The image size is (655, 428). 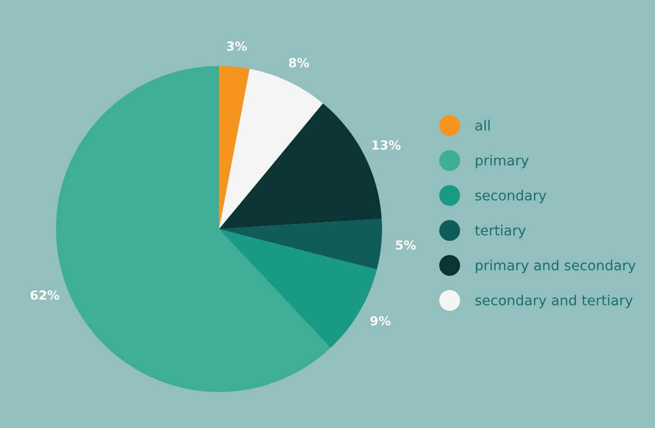 I want to click on legend-label: secondary, so click(x=510, y=197).